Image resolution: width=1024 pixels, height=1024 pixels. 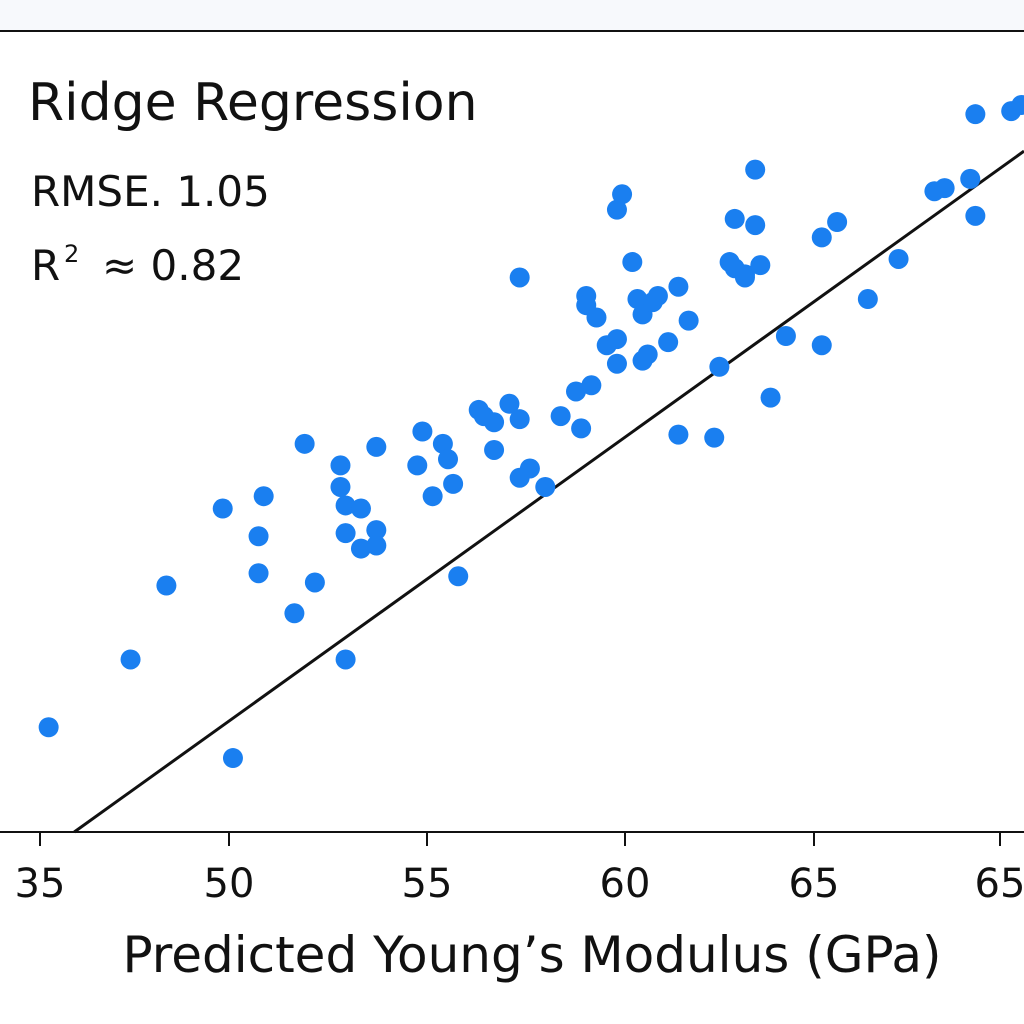 What do you see at coordinates (173, 265) in the screenshot?
I see `r2-value: ≈ 0.82` at bounding box center [173, 265].